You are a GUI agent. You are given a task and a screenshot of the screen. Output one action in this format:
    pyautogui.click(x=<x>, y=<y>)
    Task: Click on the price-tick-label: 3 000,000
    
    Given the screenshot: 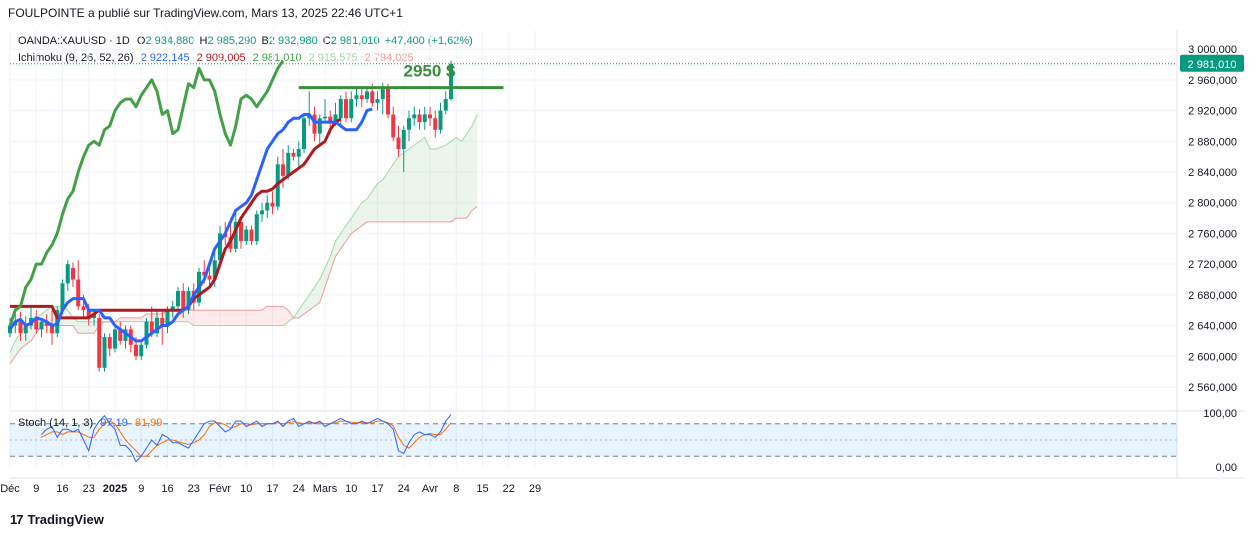 What is the action you would take?
    pyautogui.click(x=1212, y=50)
    